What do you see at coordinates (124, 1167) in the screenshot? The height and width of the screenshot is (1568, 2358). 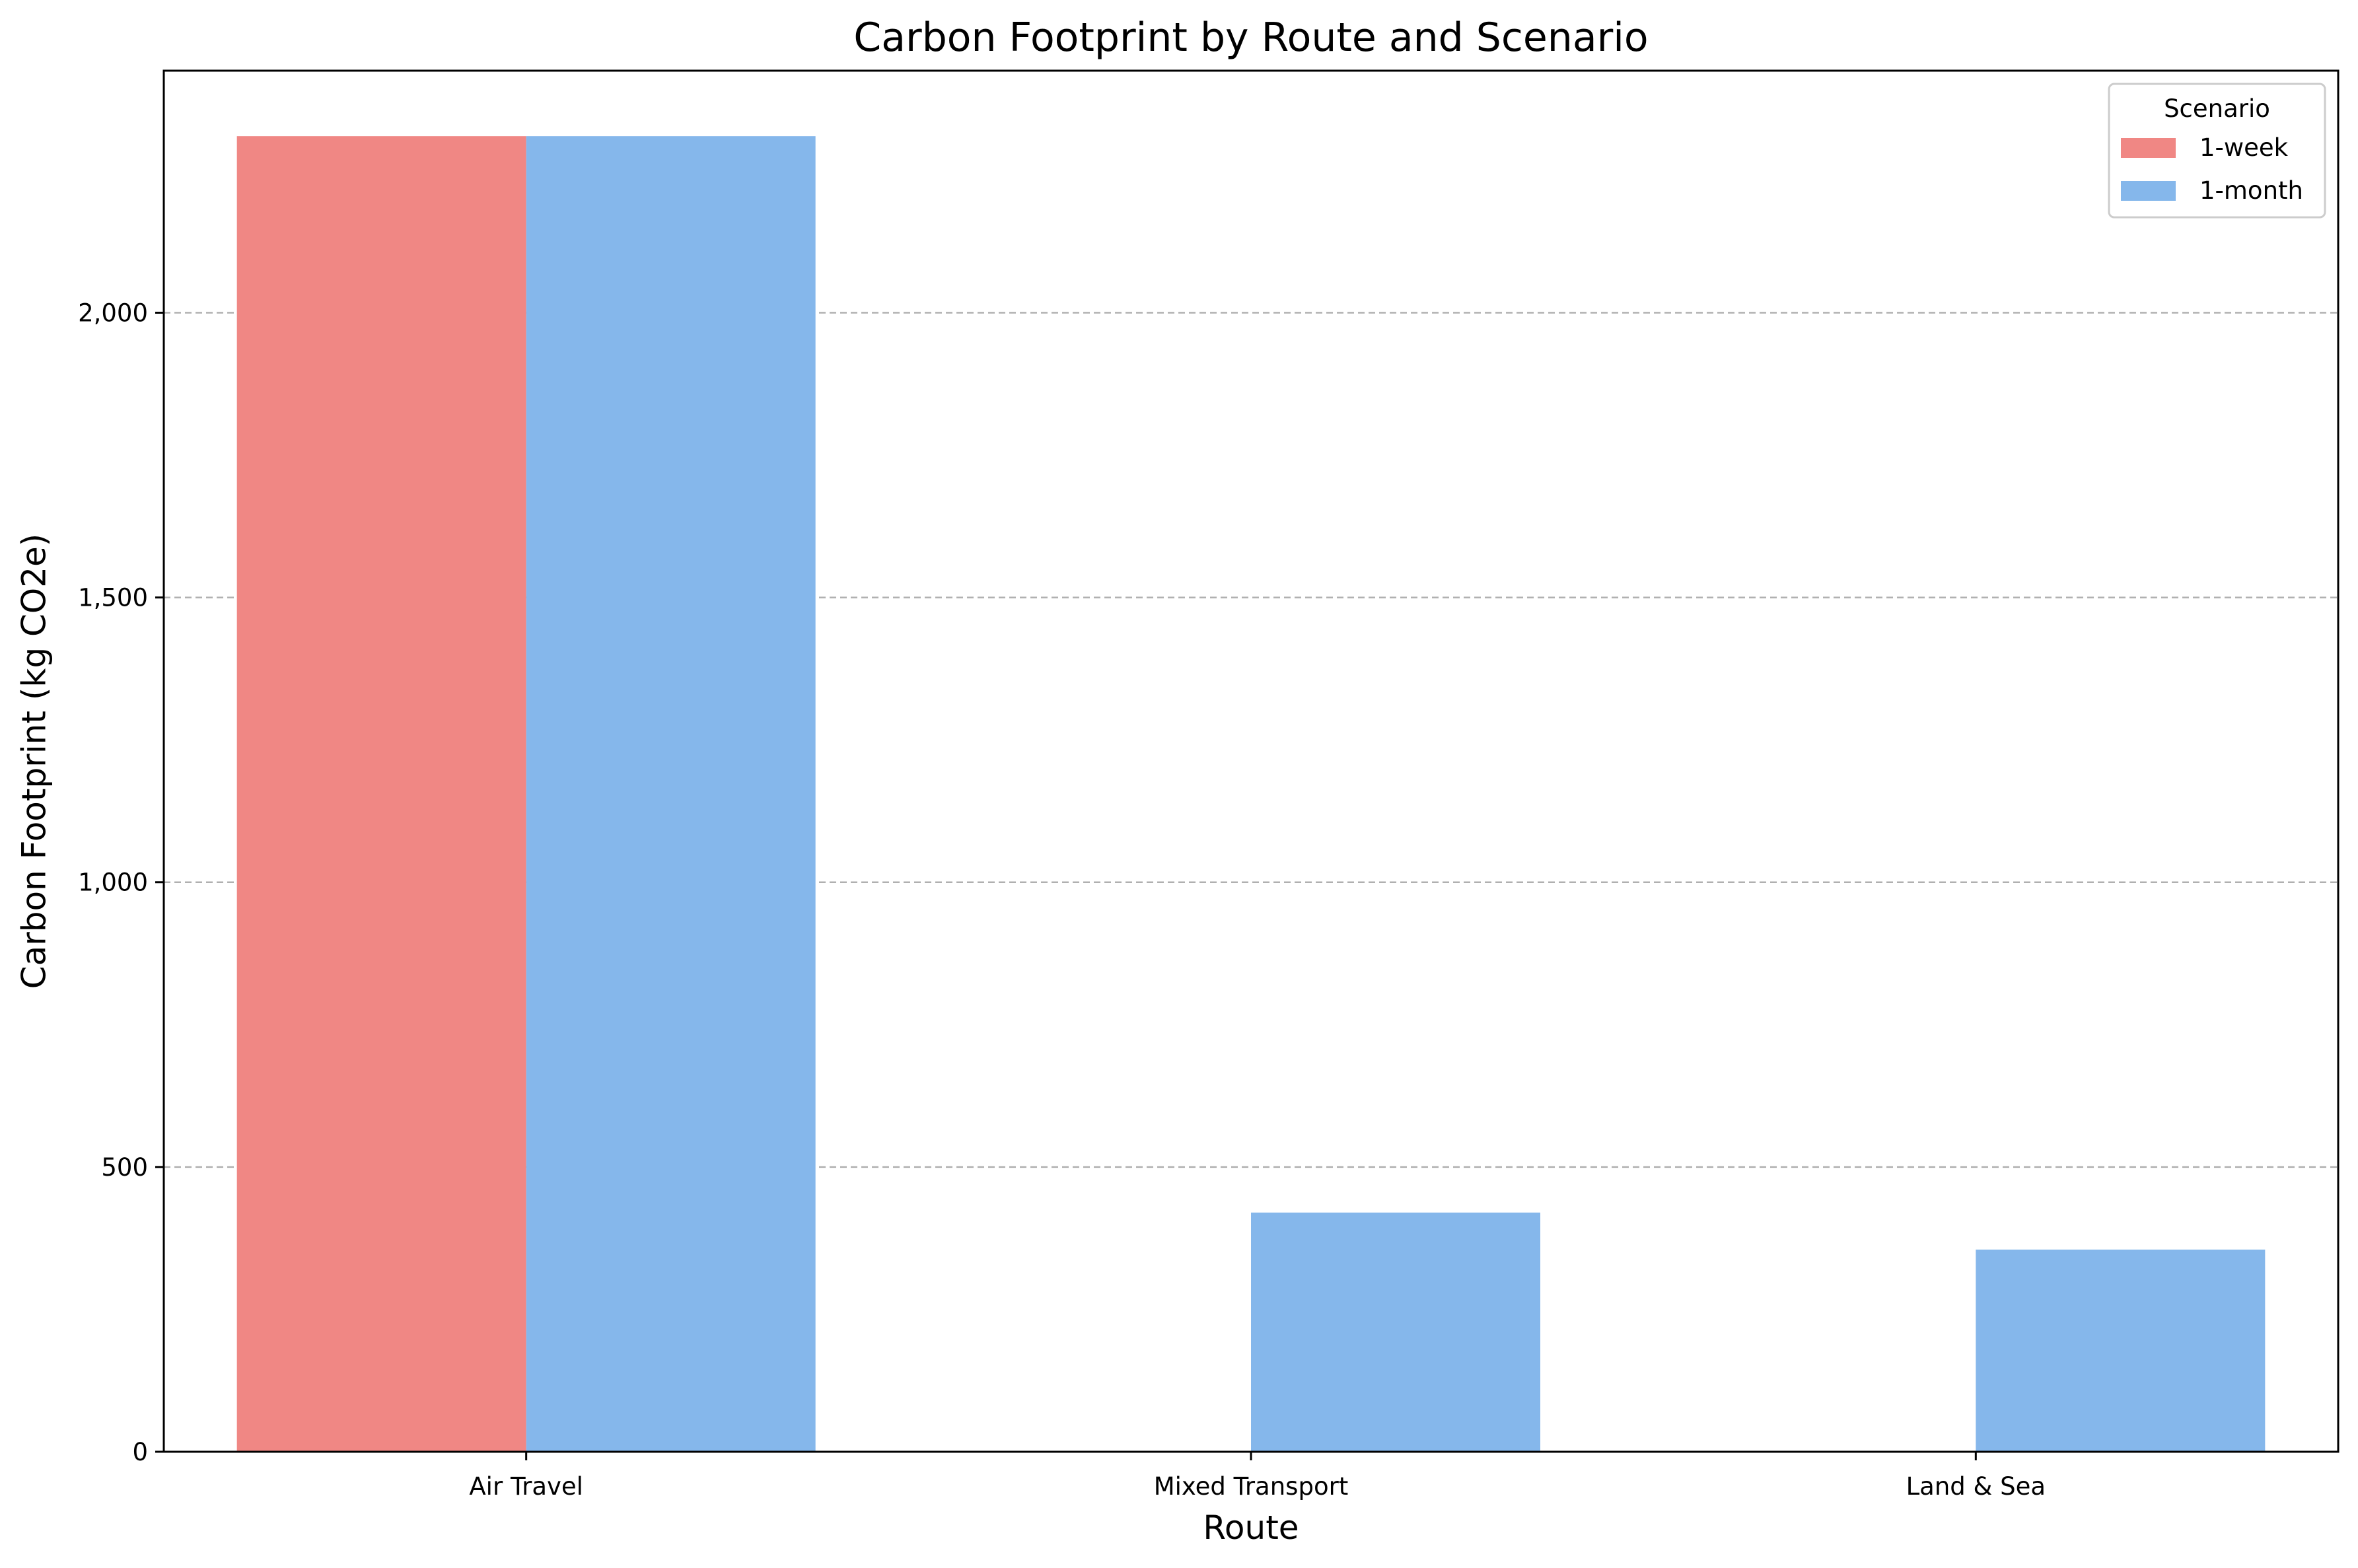 I see `y-tick-label: 500` at bounding box center [124, 1167].